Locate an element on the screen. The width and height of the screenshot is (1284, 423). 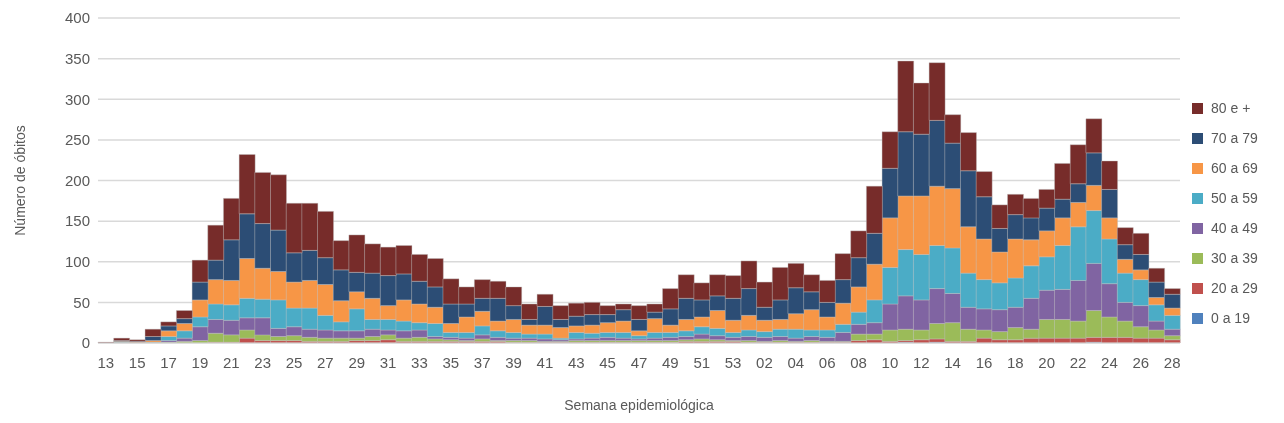
x-tick-label: 35 is located at coordinates (451, 362).